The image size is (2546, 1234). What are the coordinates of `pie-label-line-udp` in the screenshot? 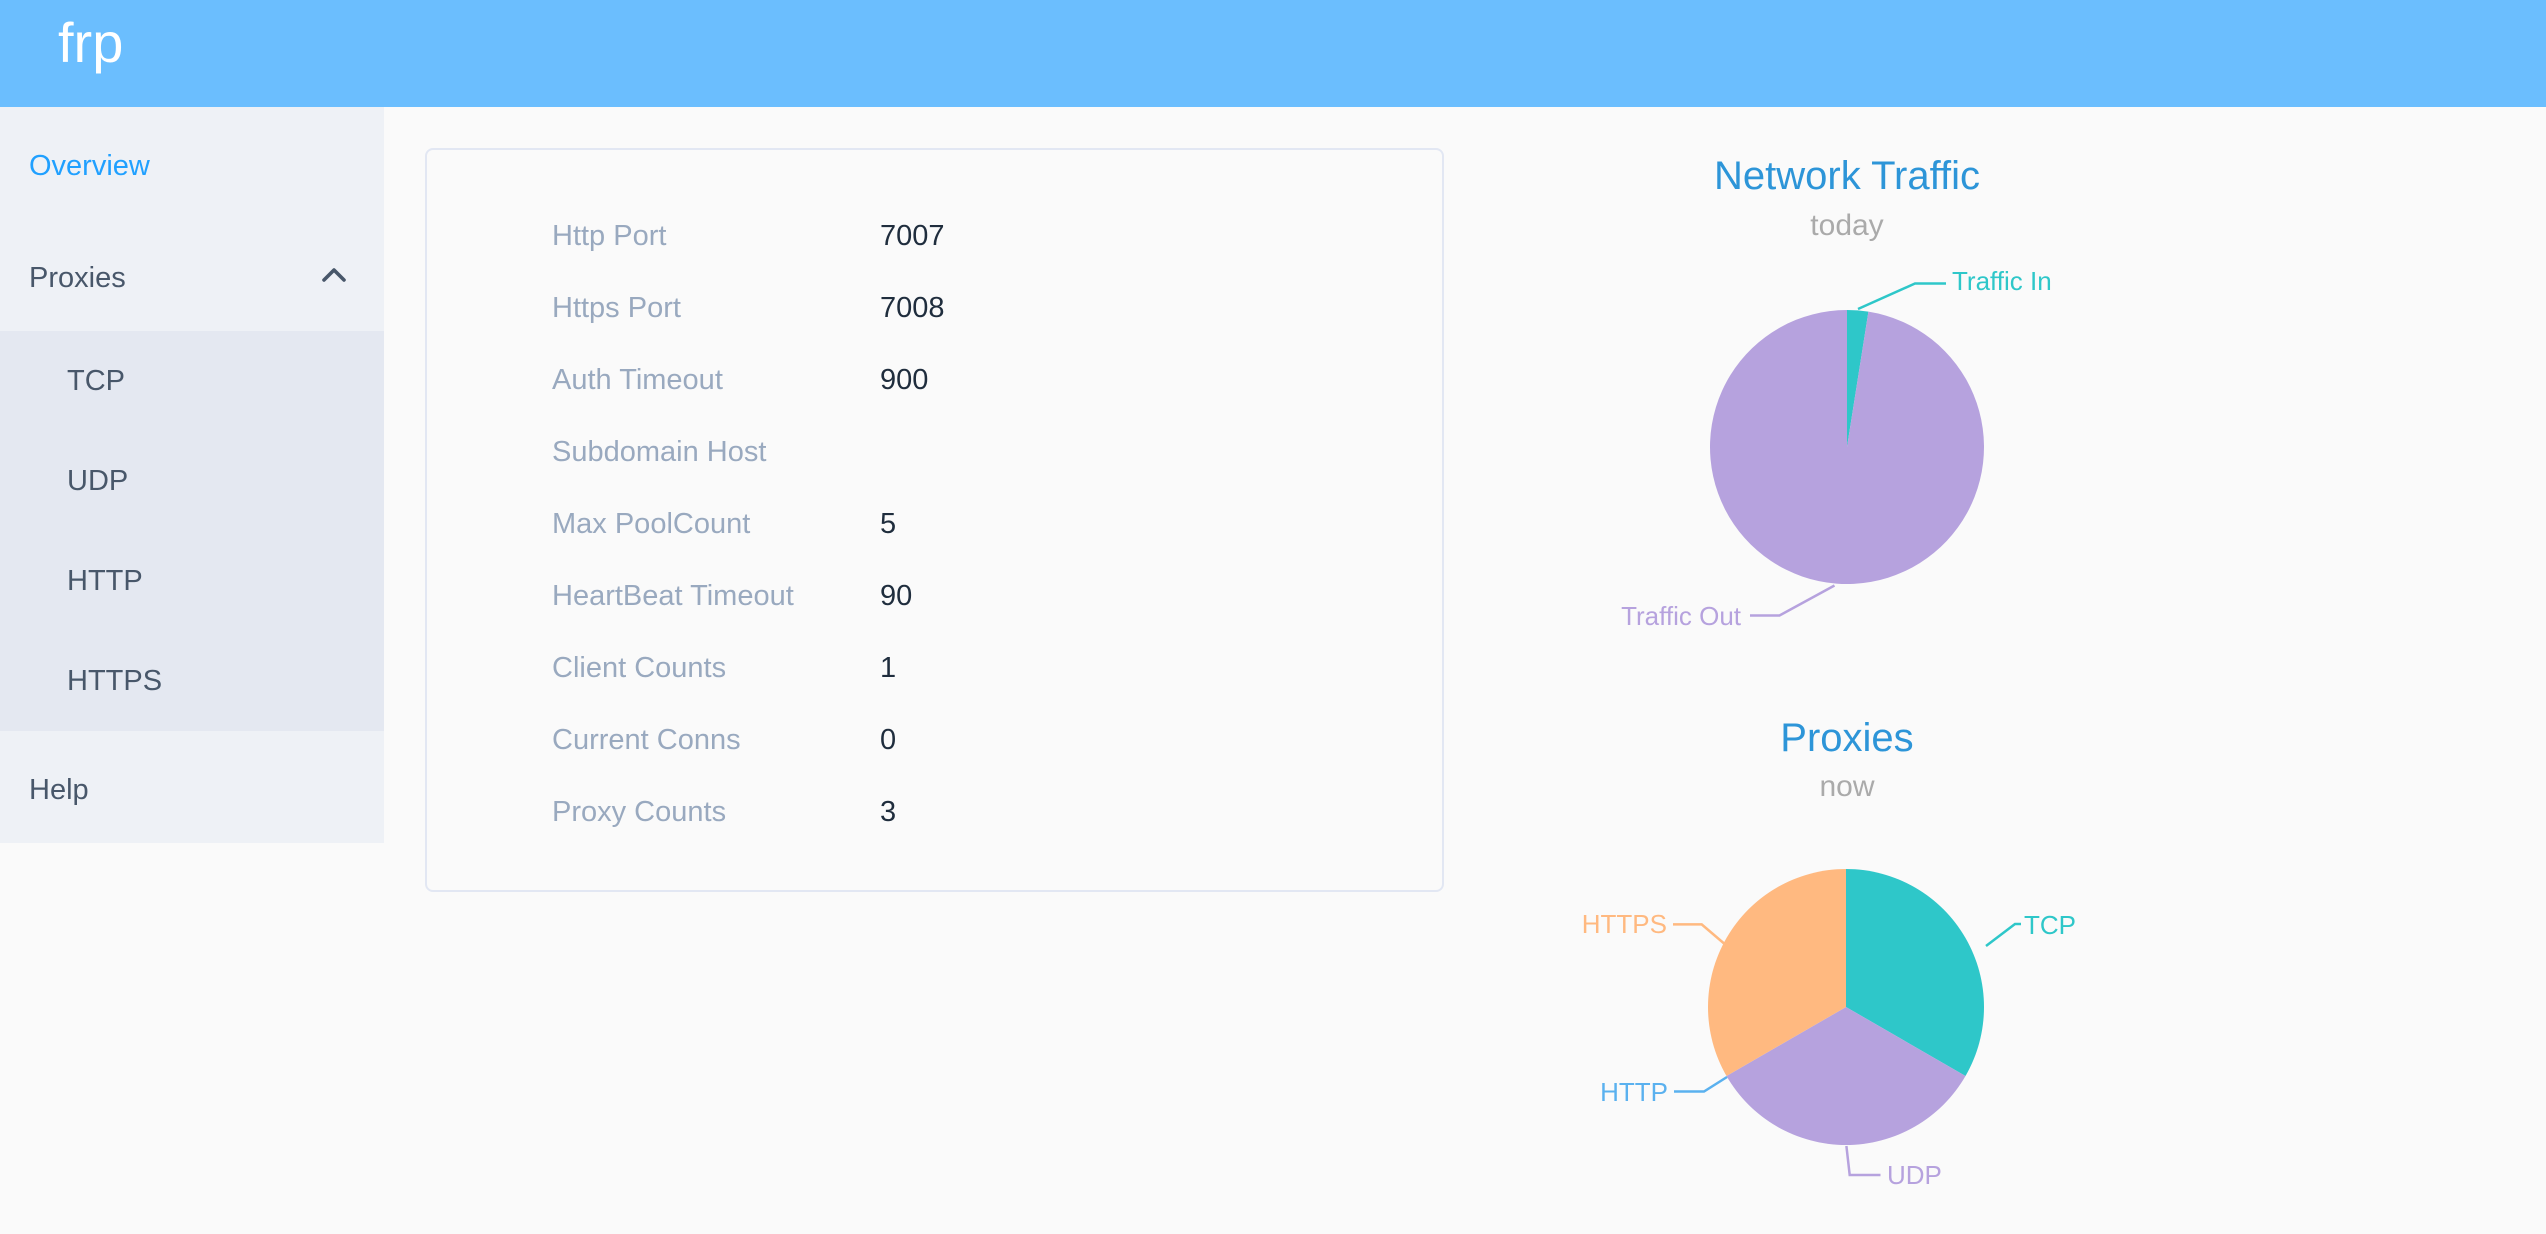 It's located at (1863, 1161).